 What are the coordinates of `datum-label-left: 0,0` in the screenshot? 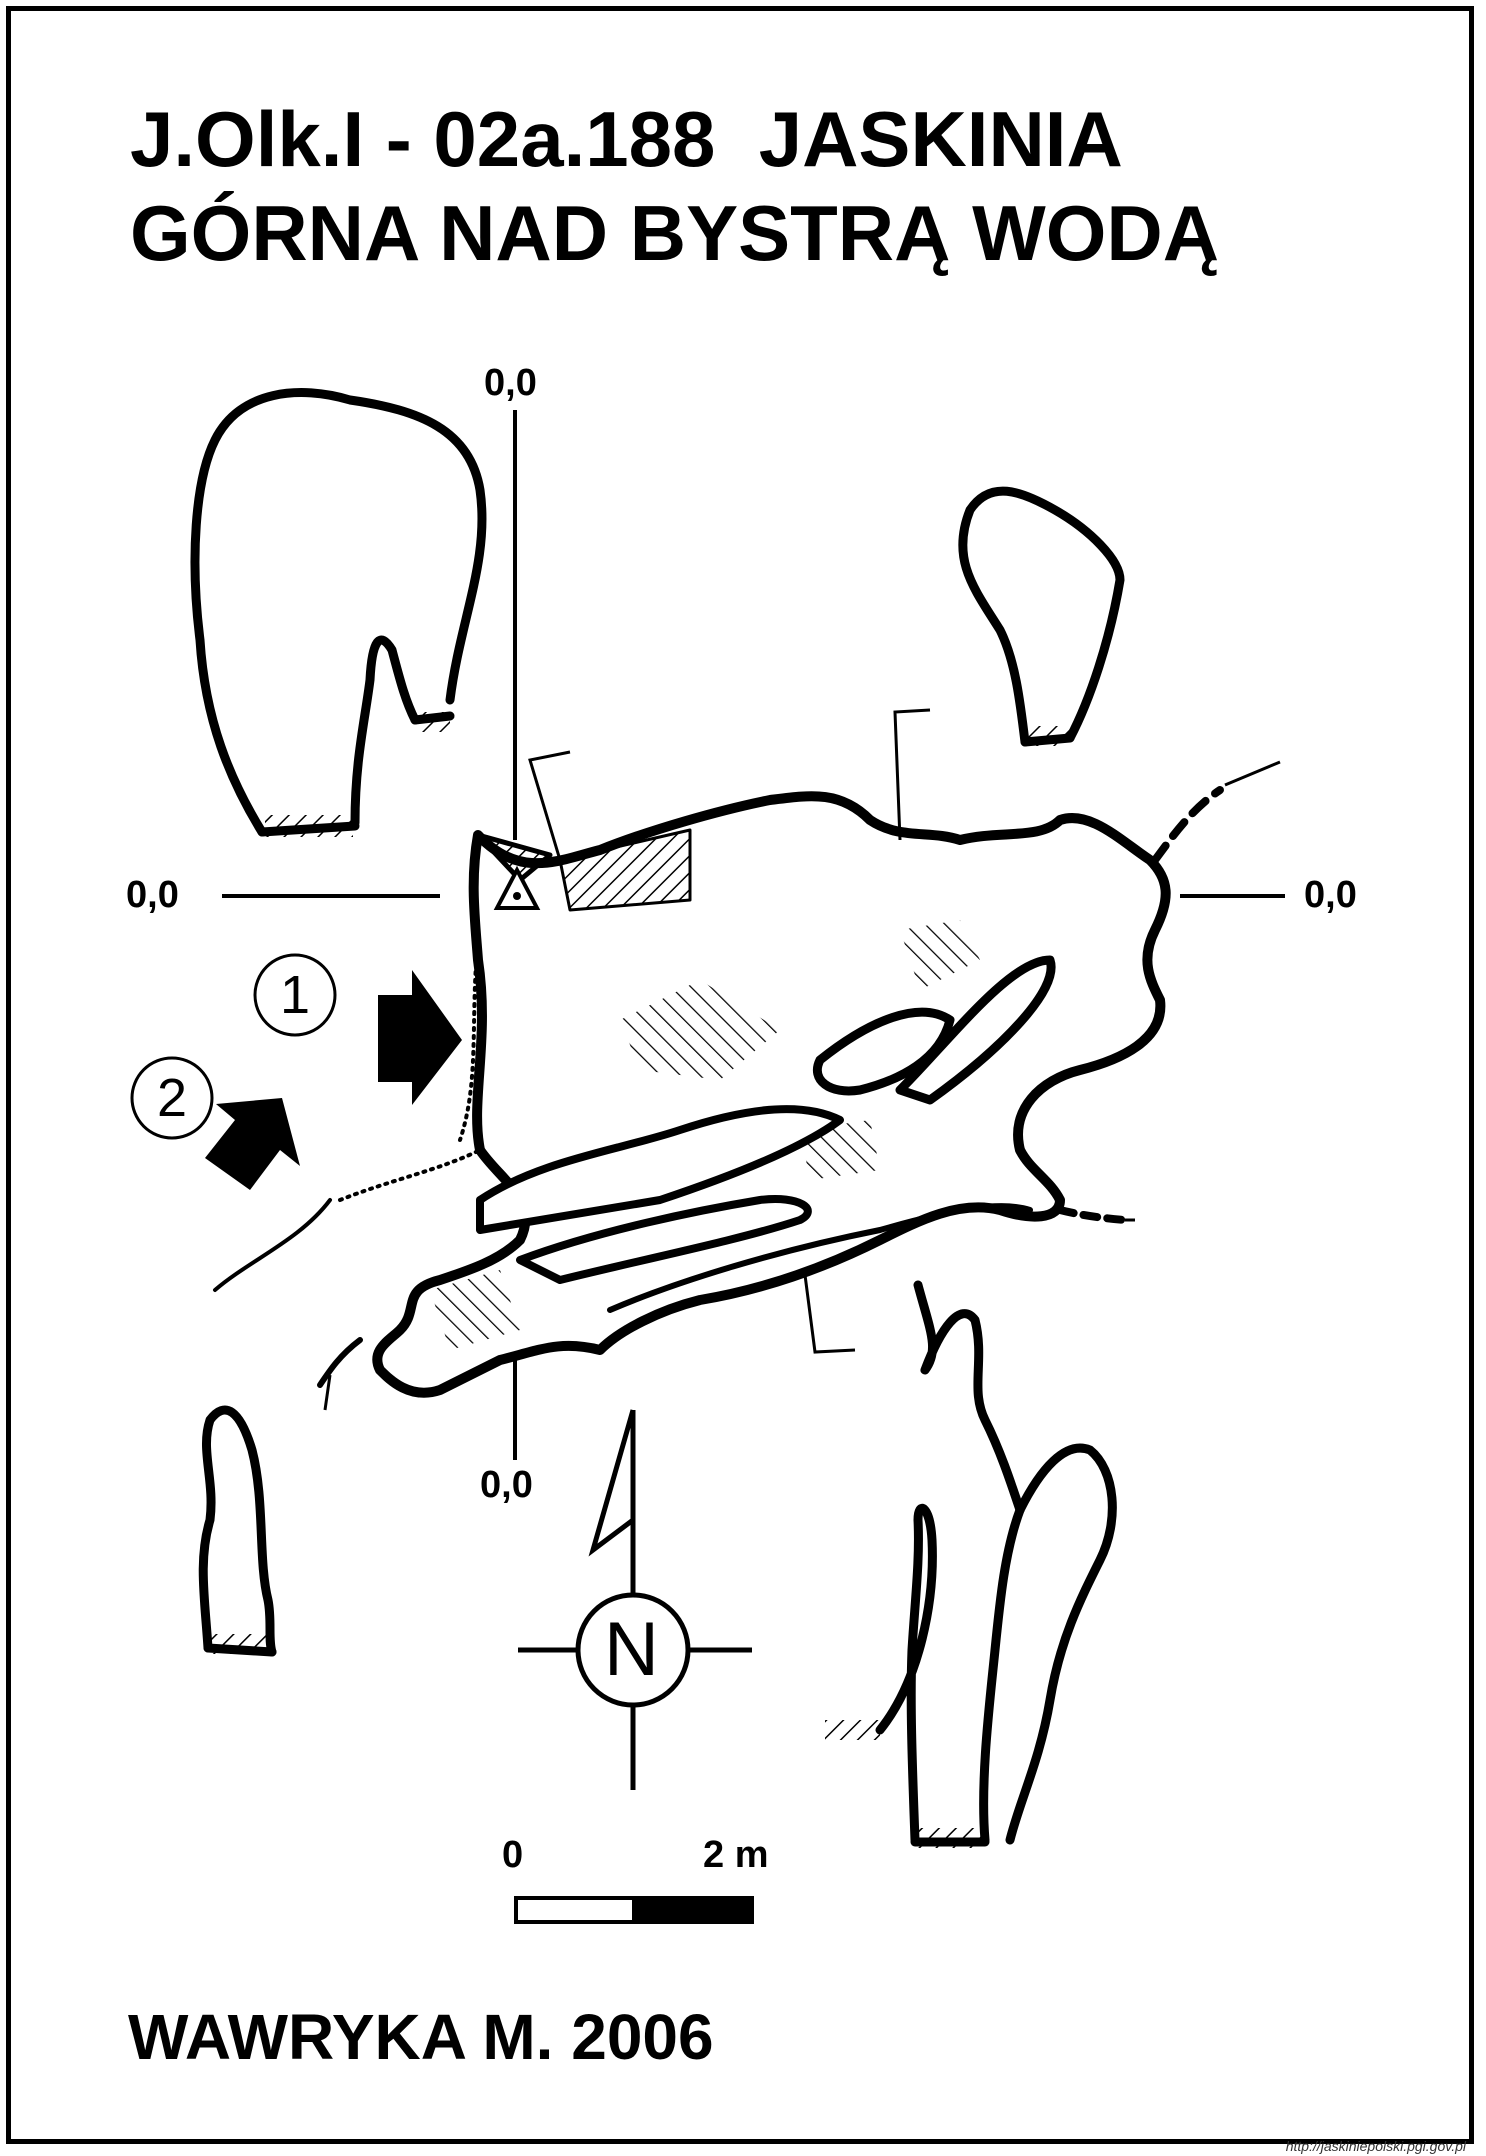 It's located at (152, 895).